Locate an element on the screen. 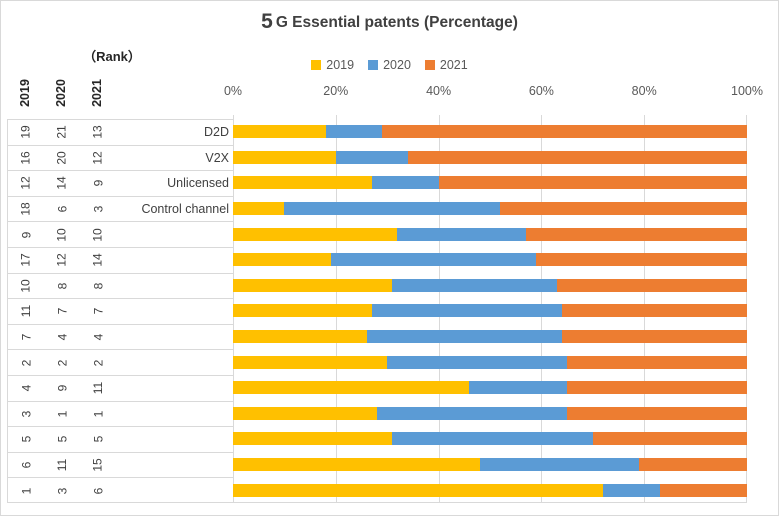  rank-cell-2020: 14 is located at coordinates (62, 183).